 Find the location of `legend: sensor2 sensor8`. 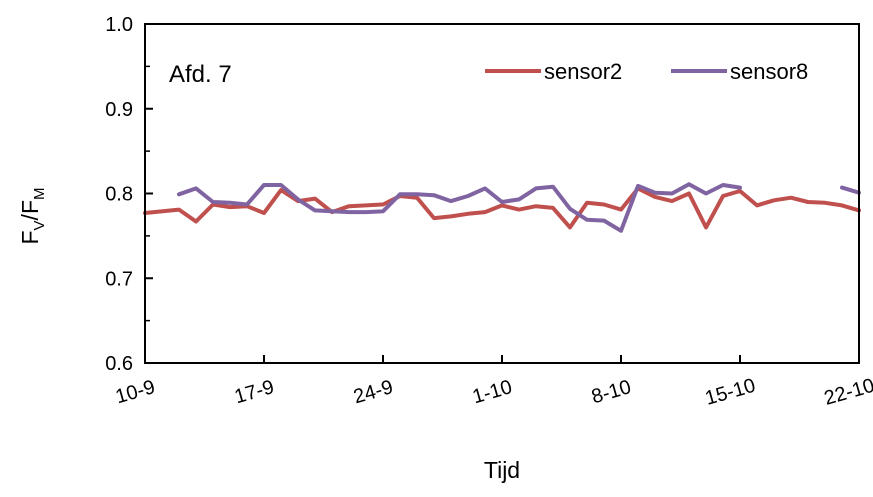

legend: sensor2 sensor8 is located at coordinates (646, 71).